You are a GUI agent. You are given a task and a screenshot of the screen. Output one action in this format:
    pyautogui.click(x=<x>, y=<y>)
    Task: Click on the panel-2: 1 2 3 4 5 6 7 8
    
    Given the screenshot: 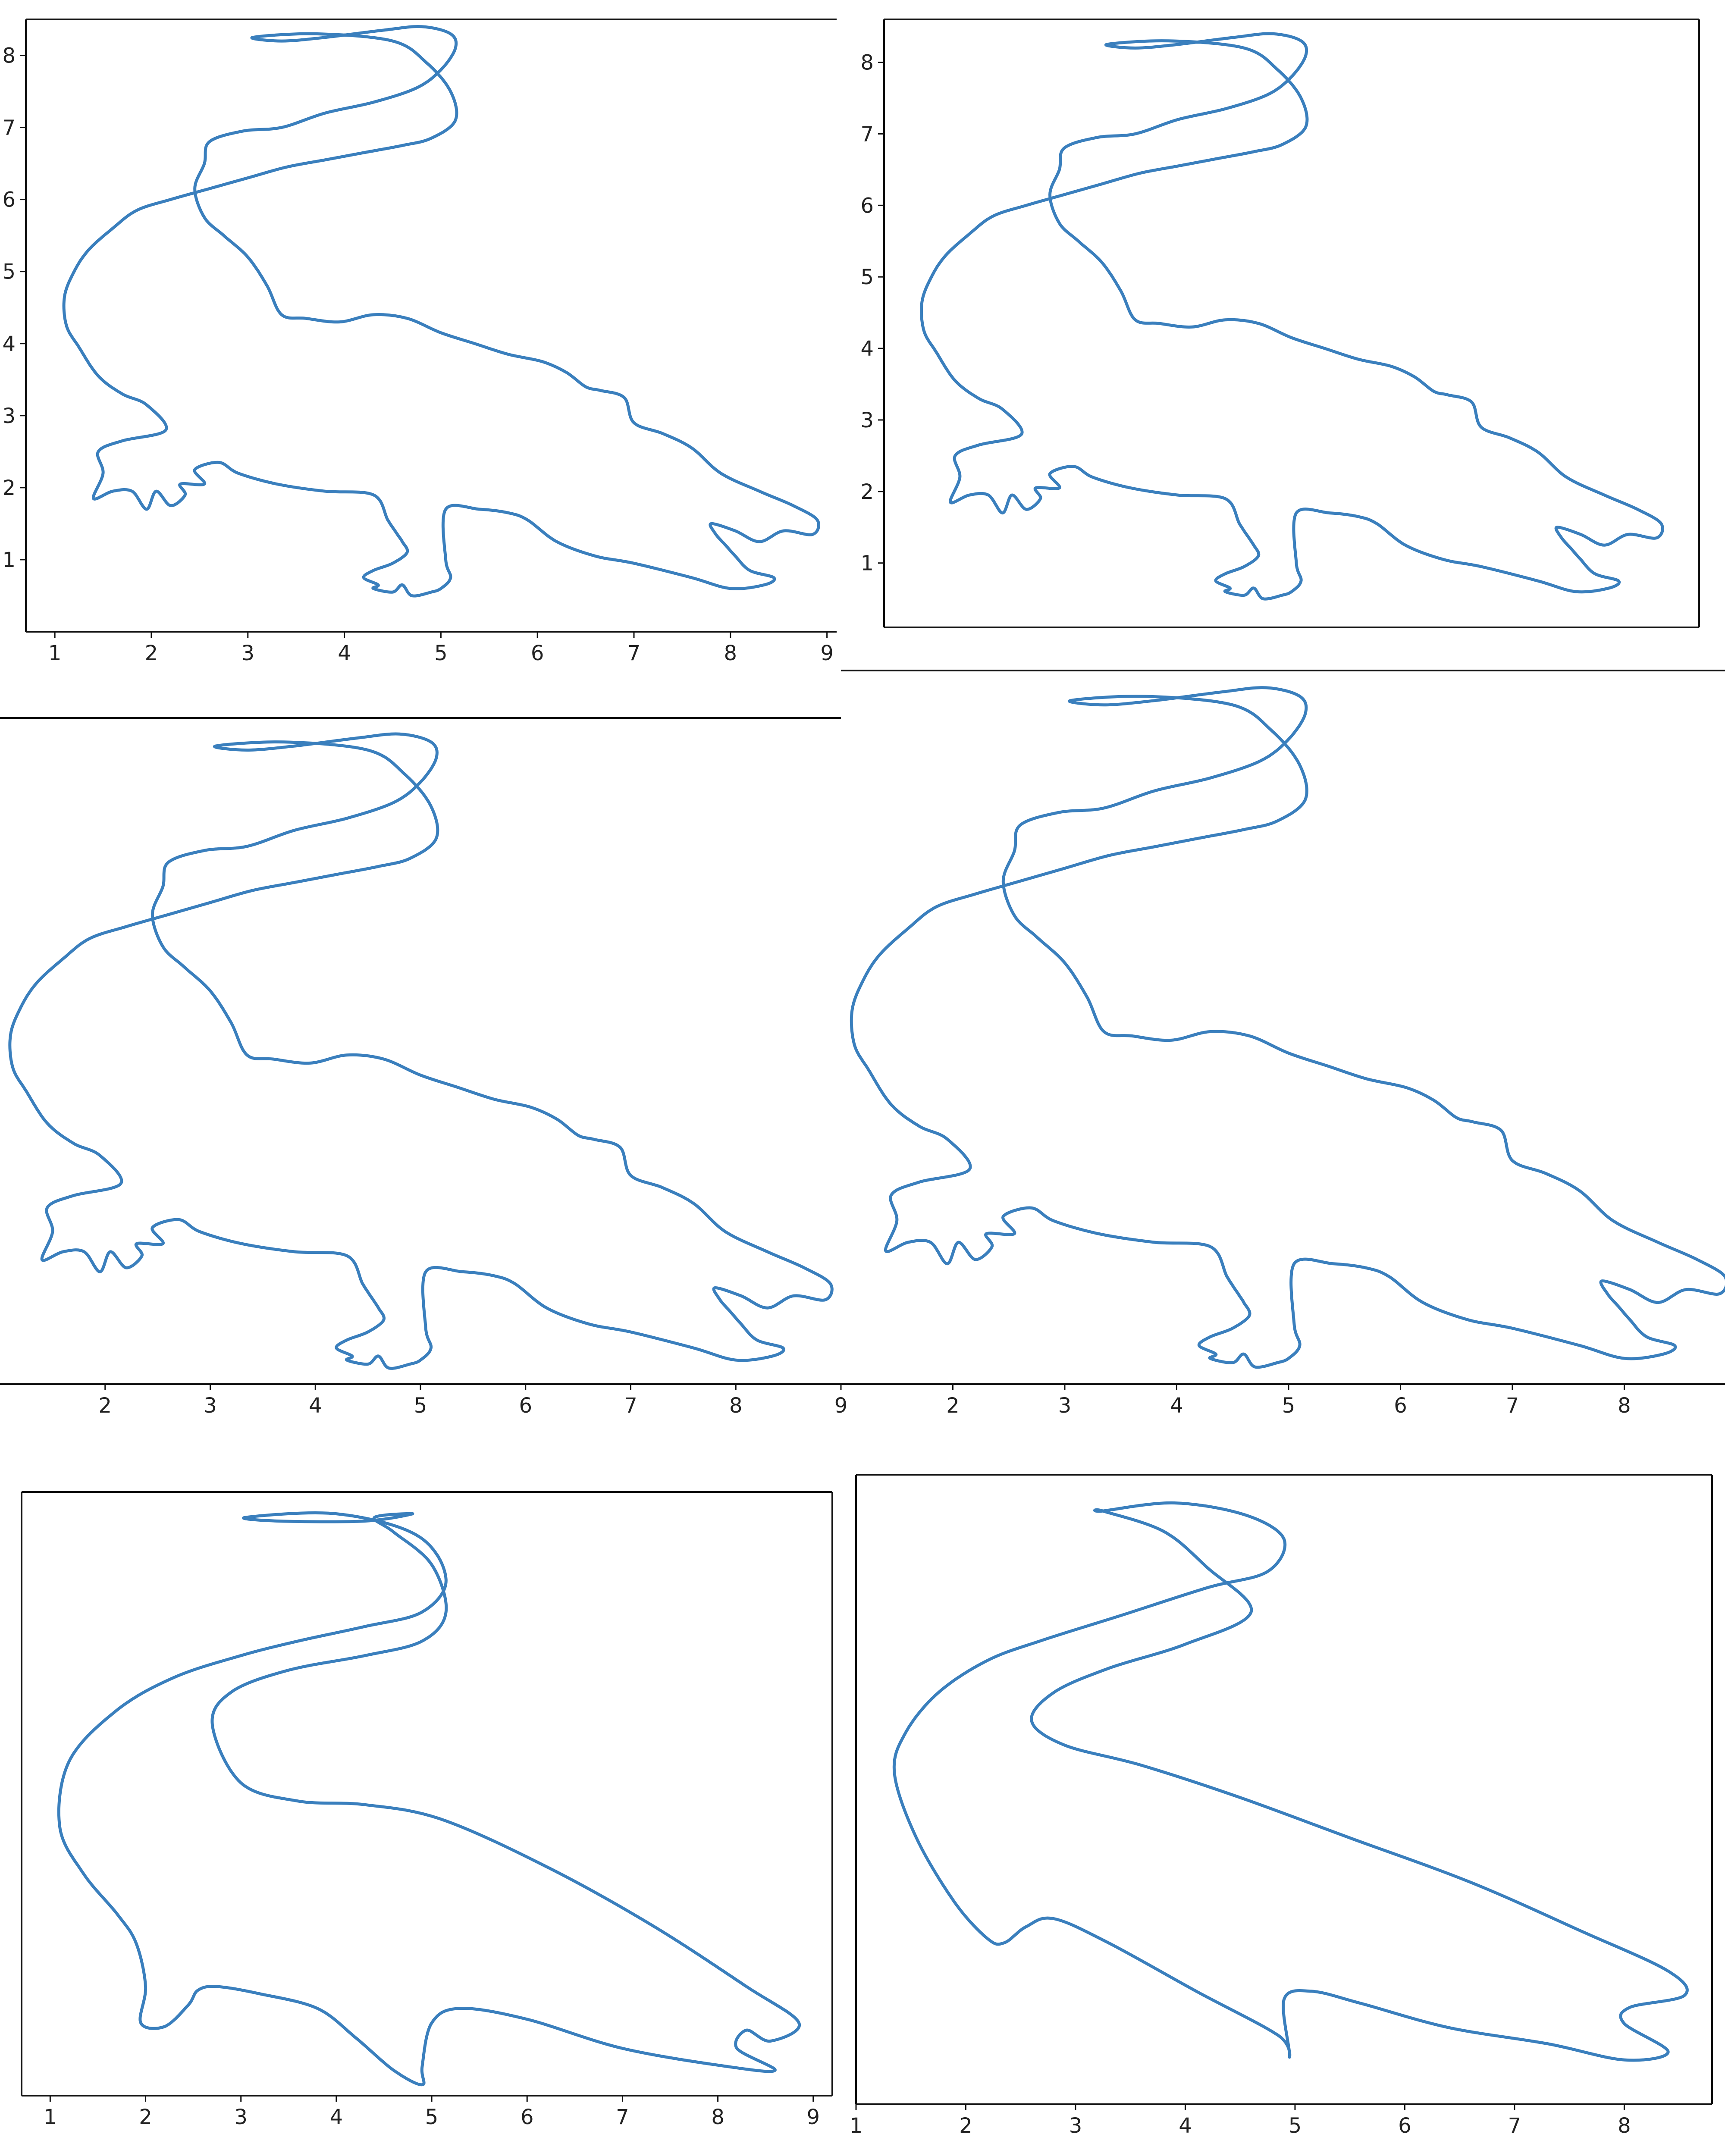 What is the action you would take?
    pyautogui.click(x=1280, y=323)
    